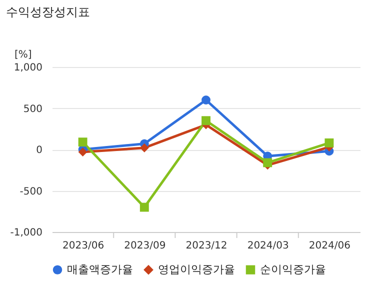  What do you see at coordinates (100, 269) in the screenshot?
I see `legend-label: 매출액증가율` at bounding box center [100, 269].